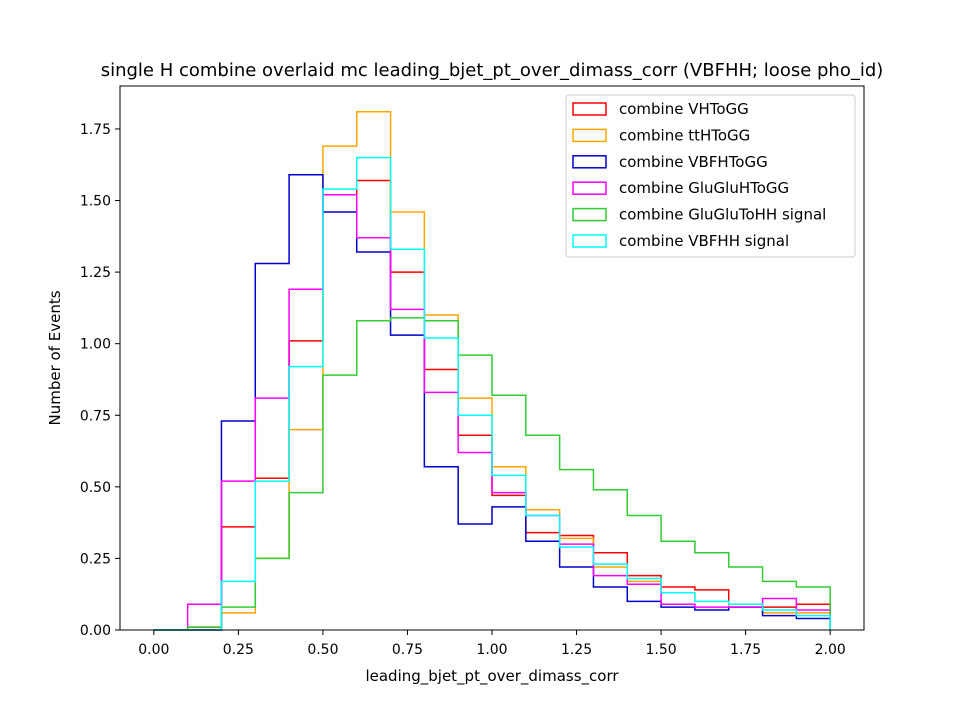 Image resolution: width=960 pixels, height=720 pixels. What do you see at coordinates (95, 631) in the screenshot?
I see `y-tick-label: 0.00` at bounding box center [95, 631].